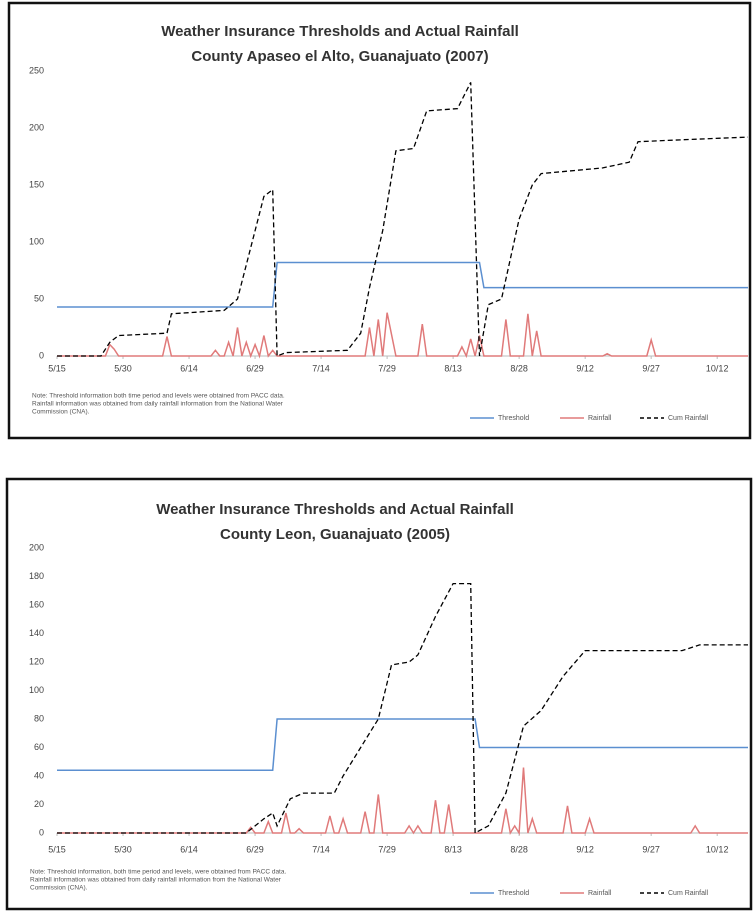  What do you see at coordinates (36, 70) in the screenshot?
I see `y-tick-label: 250` at bounding box center [36, 70].